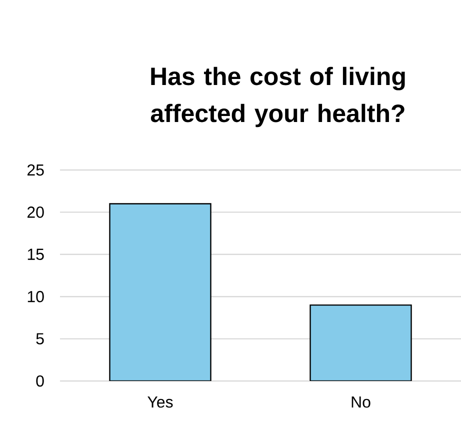  Describe the element at coordinates (277, 97) in the screenshot. I see `chart-title: Has the cost of living affected your health?` at that location.